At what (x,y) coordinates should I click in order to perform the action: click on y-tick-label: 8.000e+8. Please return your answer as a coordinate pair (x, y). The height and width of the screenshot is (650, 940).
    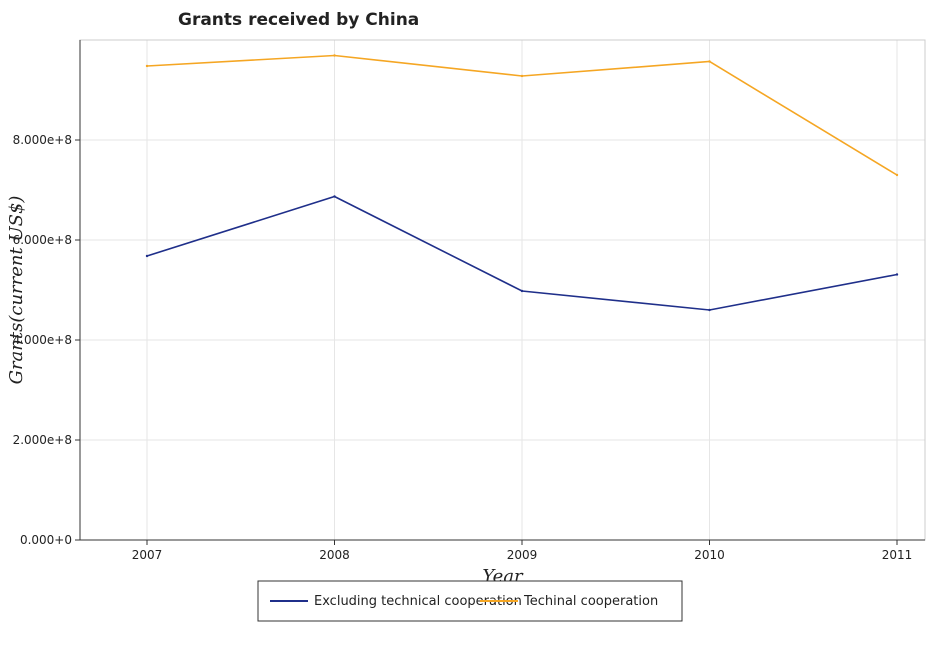
    Looking at the image, I should click on (42, 140).